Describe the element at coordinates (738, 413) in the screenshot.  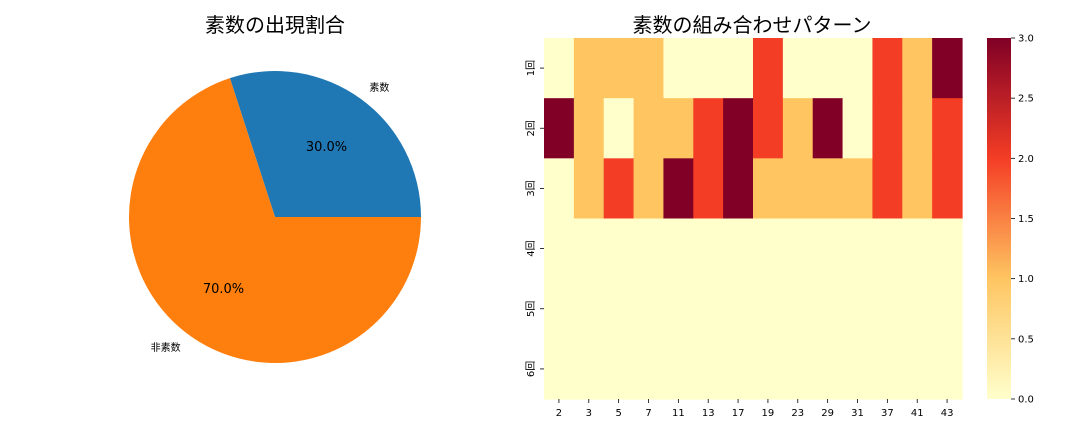
I see `x-tick-label: 17` at that location.